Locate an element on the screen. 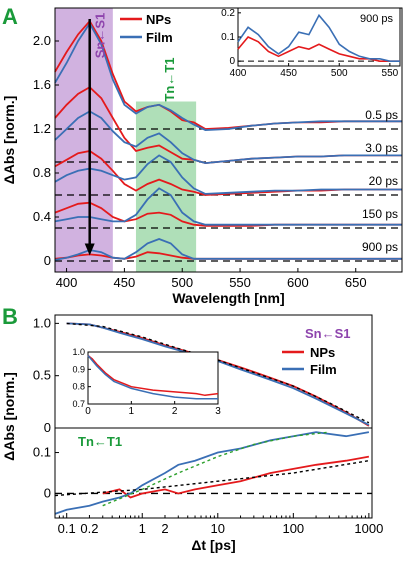 The width and height of the screenshot is (415, 565). panel-a-ylabel: ΔAbs [norm.] is located at coordinates (9, 140).